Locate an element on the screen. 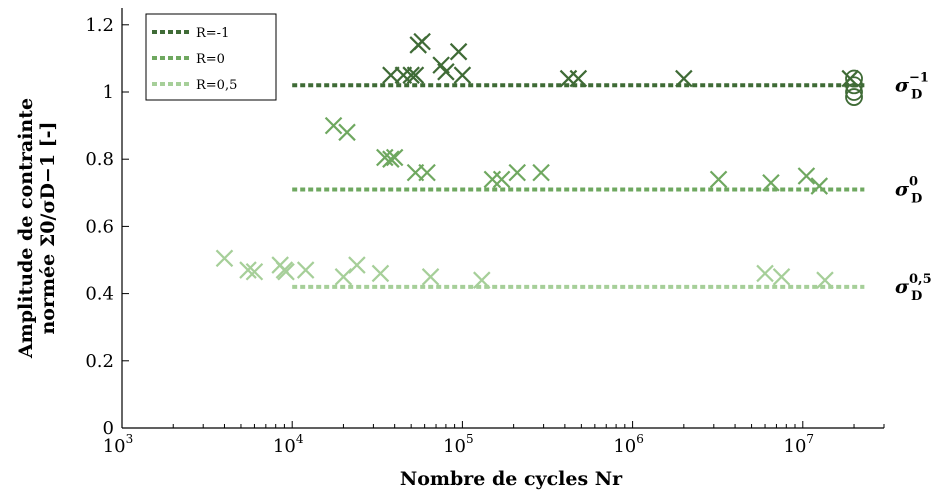 The width and height of the screenshot is (942, 493). endurance-limit-label: σ−1 D is located at coordinates (912, 86).